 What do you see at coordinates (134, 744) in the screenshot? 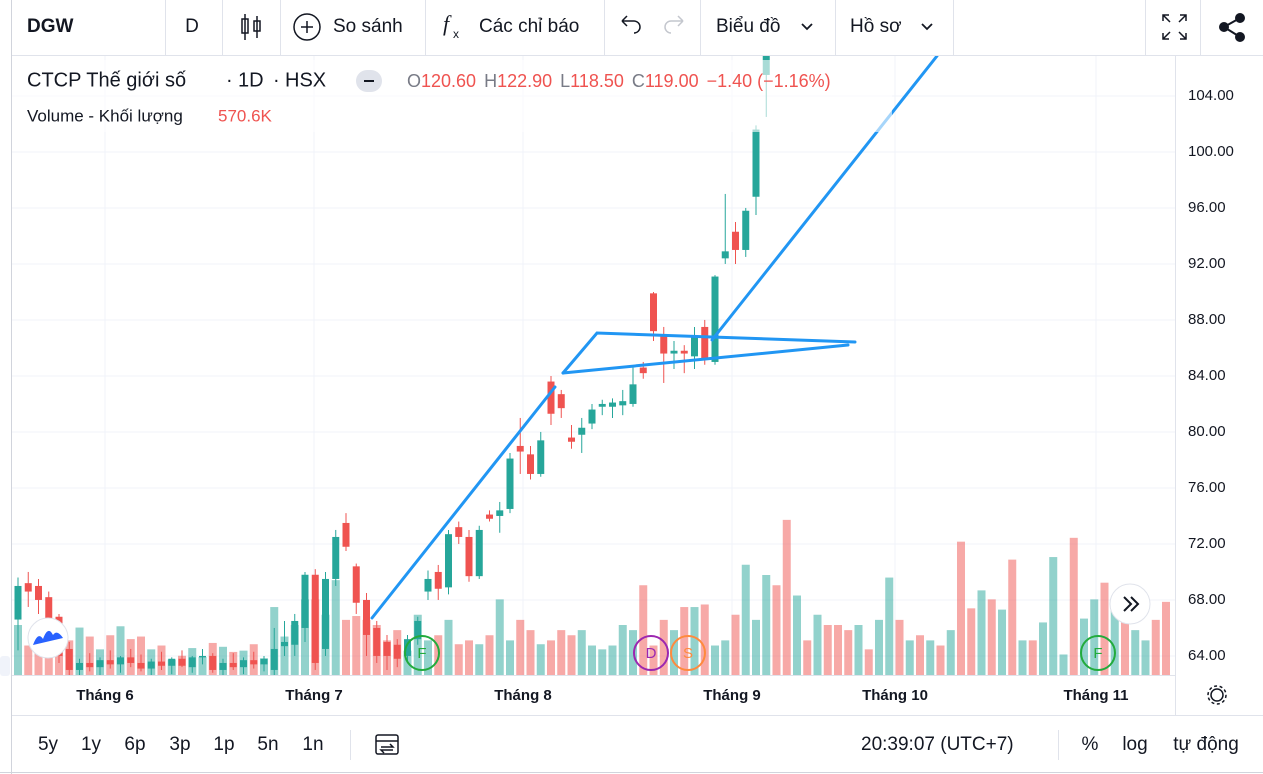
I see `range-button: 6p` at bounding box center [134, 744].